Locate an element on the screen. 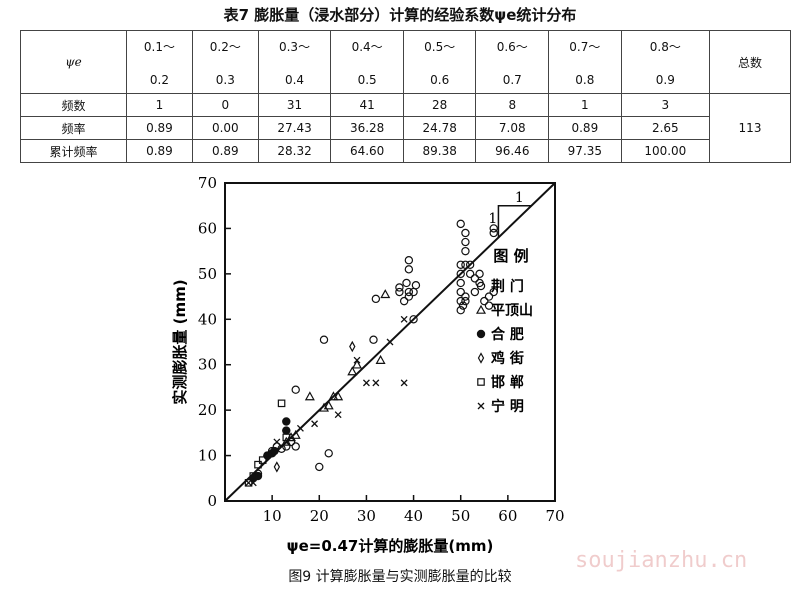  legend-title: 图 例 is located at coordinates (510, 256).